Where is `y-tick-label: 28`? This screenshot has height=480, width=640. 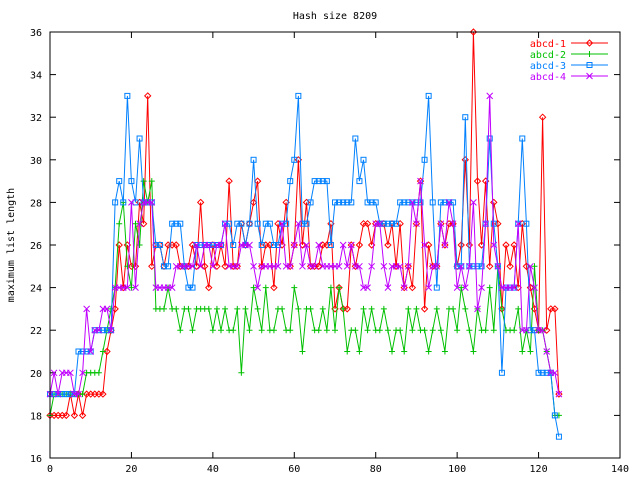 y-tick-label: 28 is located at coordinates (36, 203).